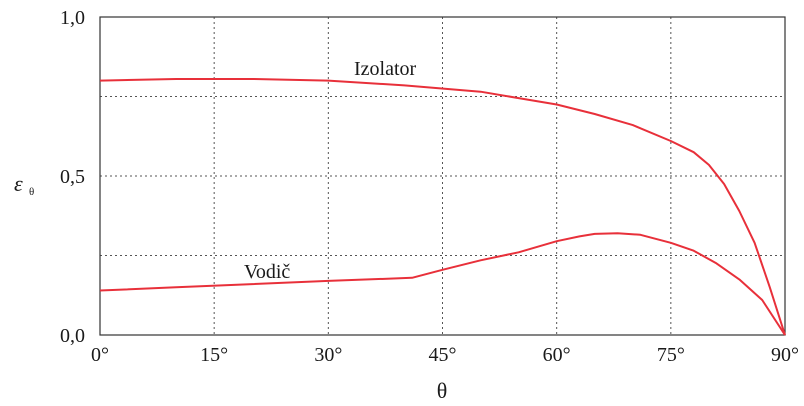 The width and height of the screenshot is (804, 406). I want to click on x-tick-label: 75°, so click(671, 355).